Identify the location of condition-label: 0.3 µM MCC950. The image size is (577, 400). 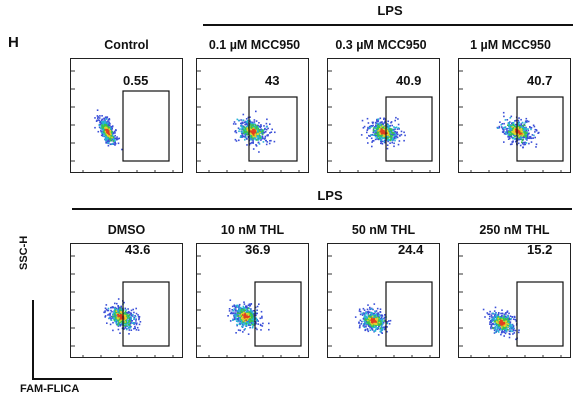
(381, 45).